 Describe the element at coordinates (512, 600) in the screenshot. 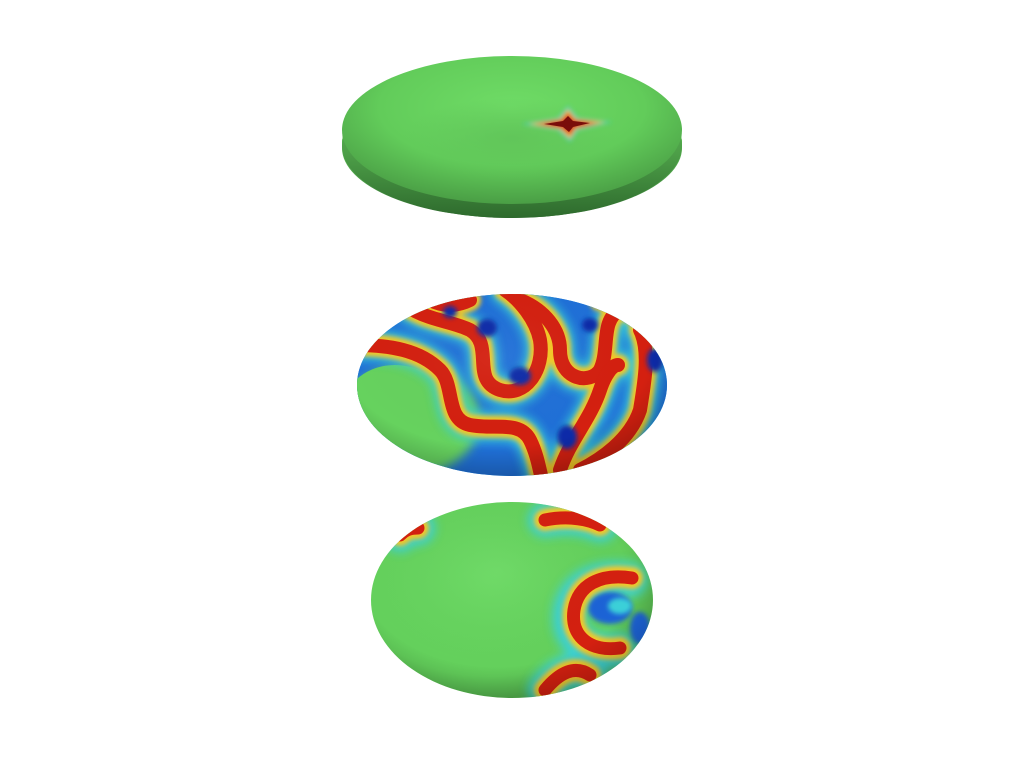

I see `ellipsoid-bottom` at that location.